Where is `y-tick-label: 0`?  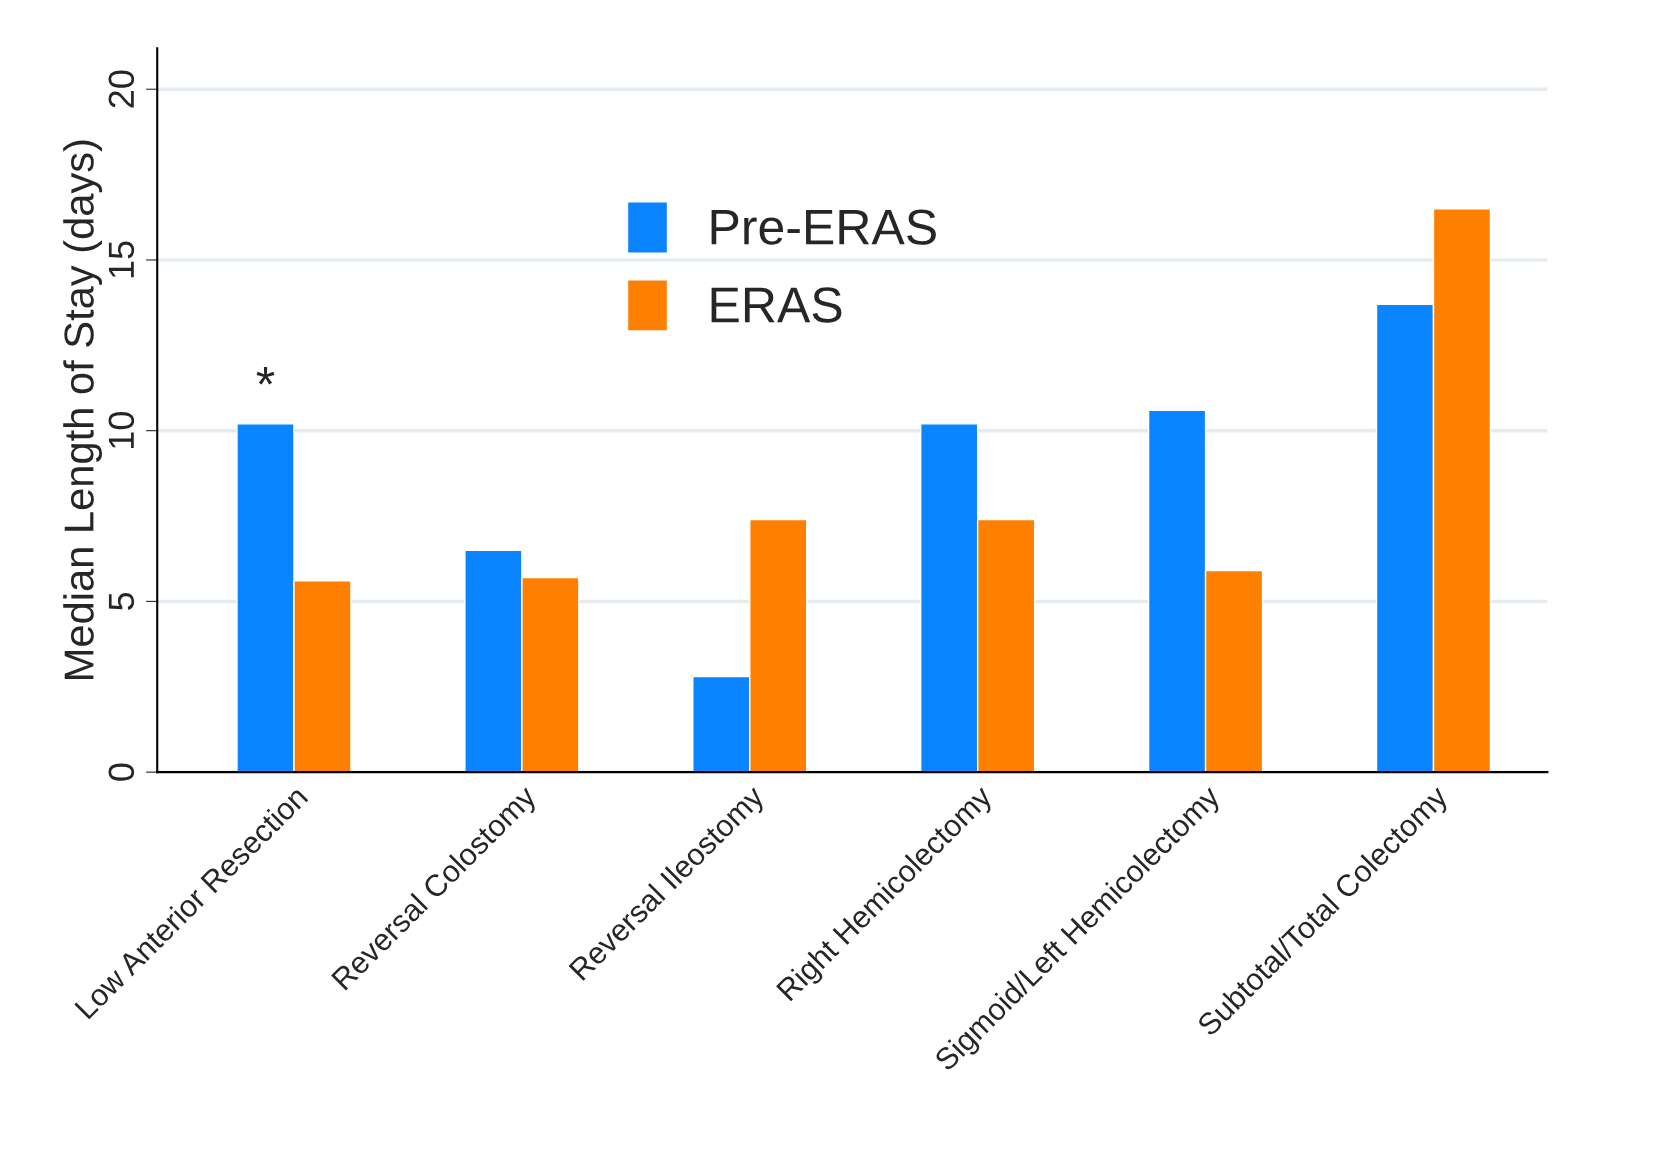
y-tick-label: 0 is located at coordinates (121, 772).